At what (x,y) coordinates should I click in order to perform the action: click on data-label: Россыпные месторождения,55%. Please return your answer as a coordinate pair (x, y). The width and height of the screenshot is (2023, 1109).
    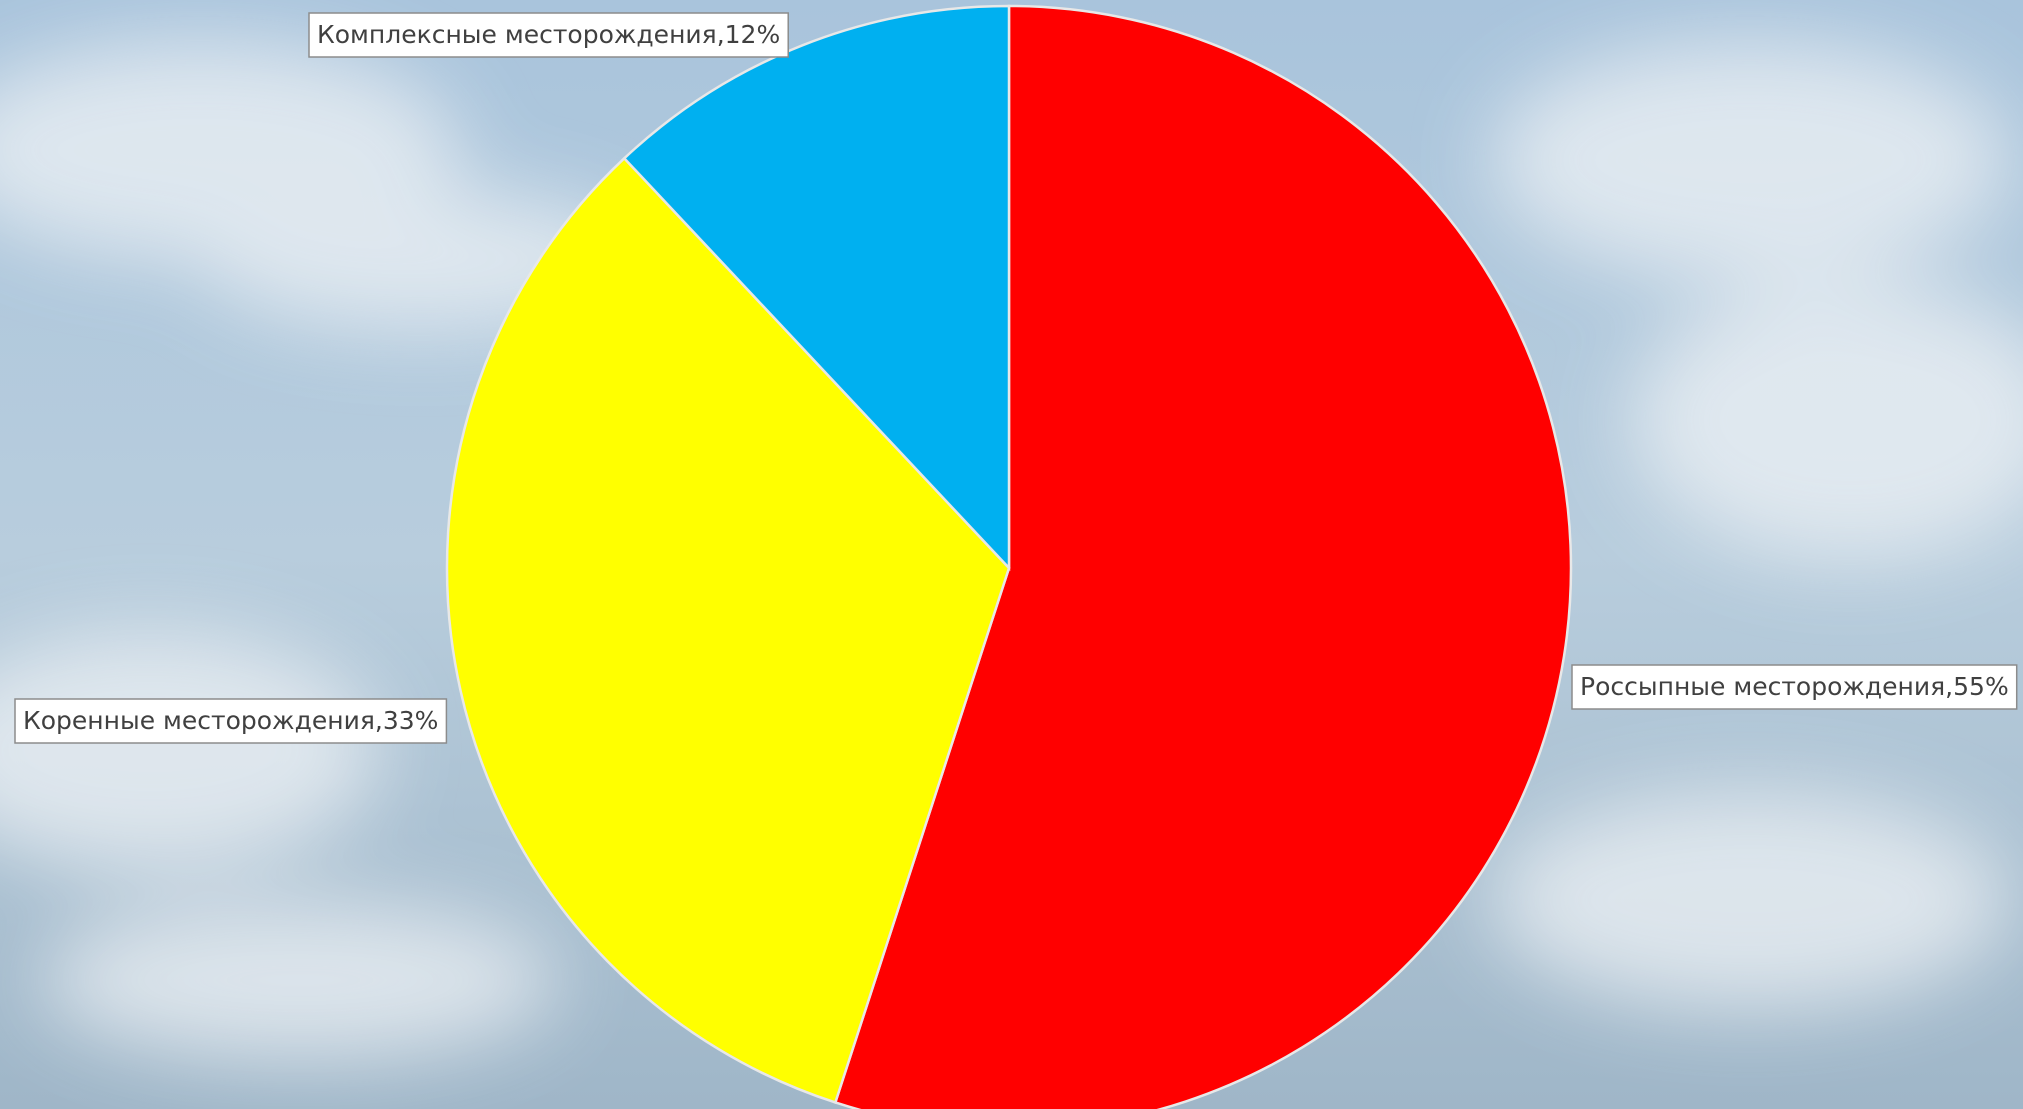
    Looking at the image, I should click on (1794, 686).